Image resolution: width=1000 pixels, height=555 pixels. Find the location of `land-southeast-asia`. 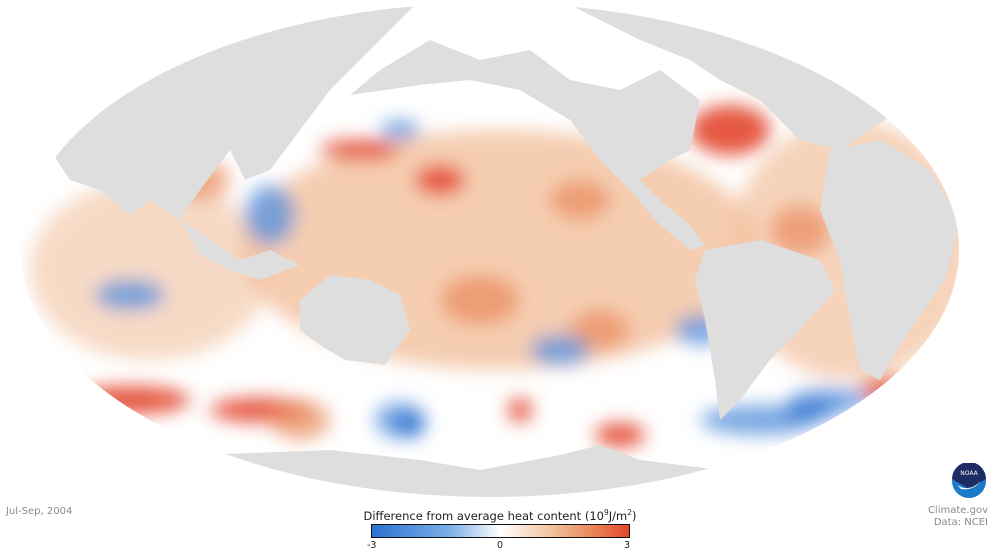

land-southeast-asia is located at coordinates (240, 250).